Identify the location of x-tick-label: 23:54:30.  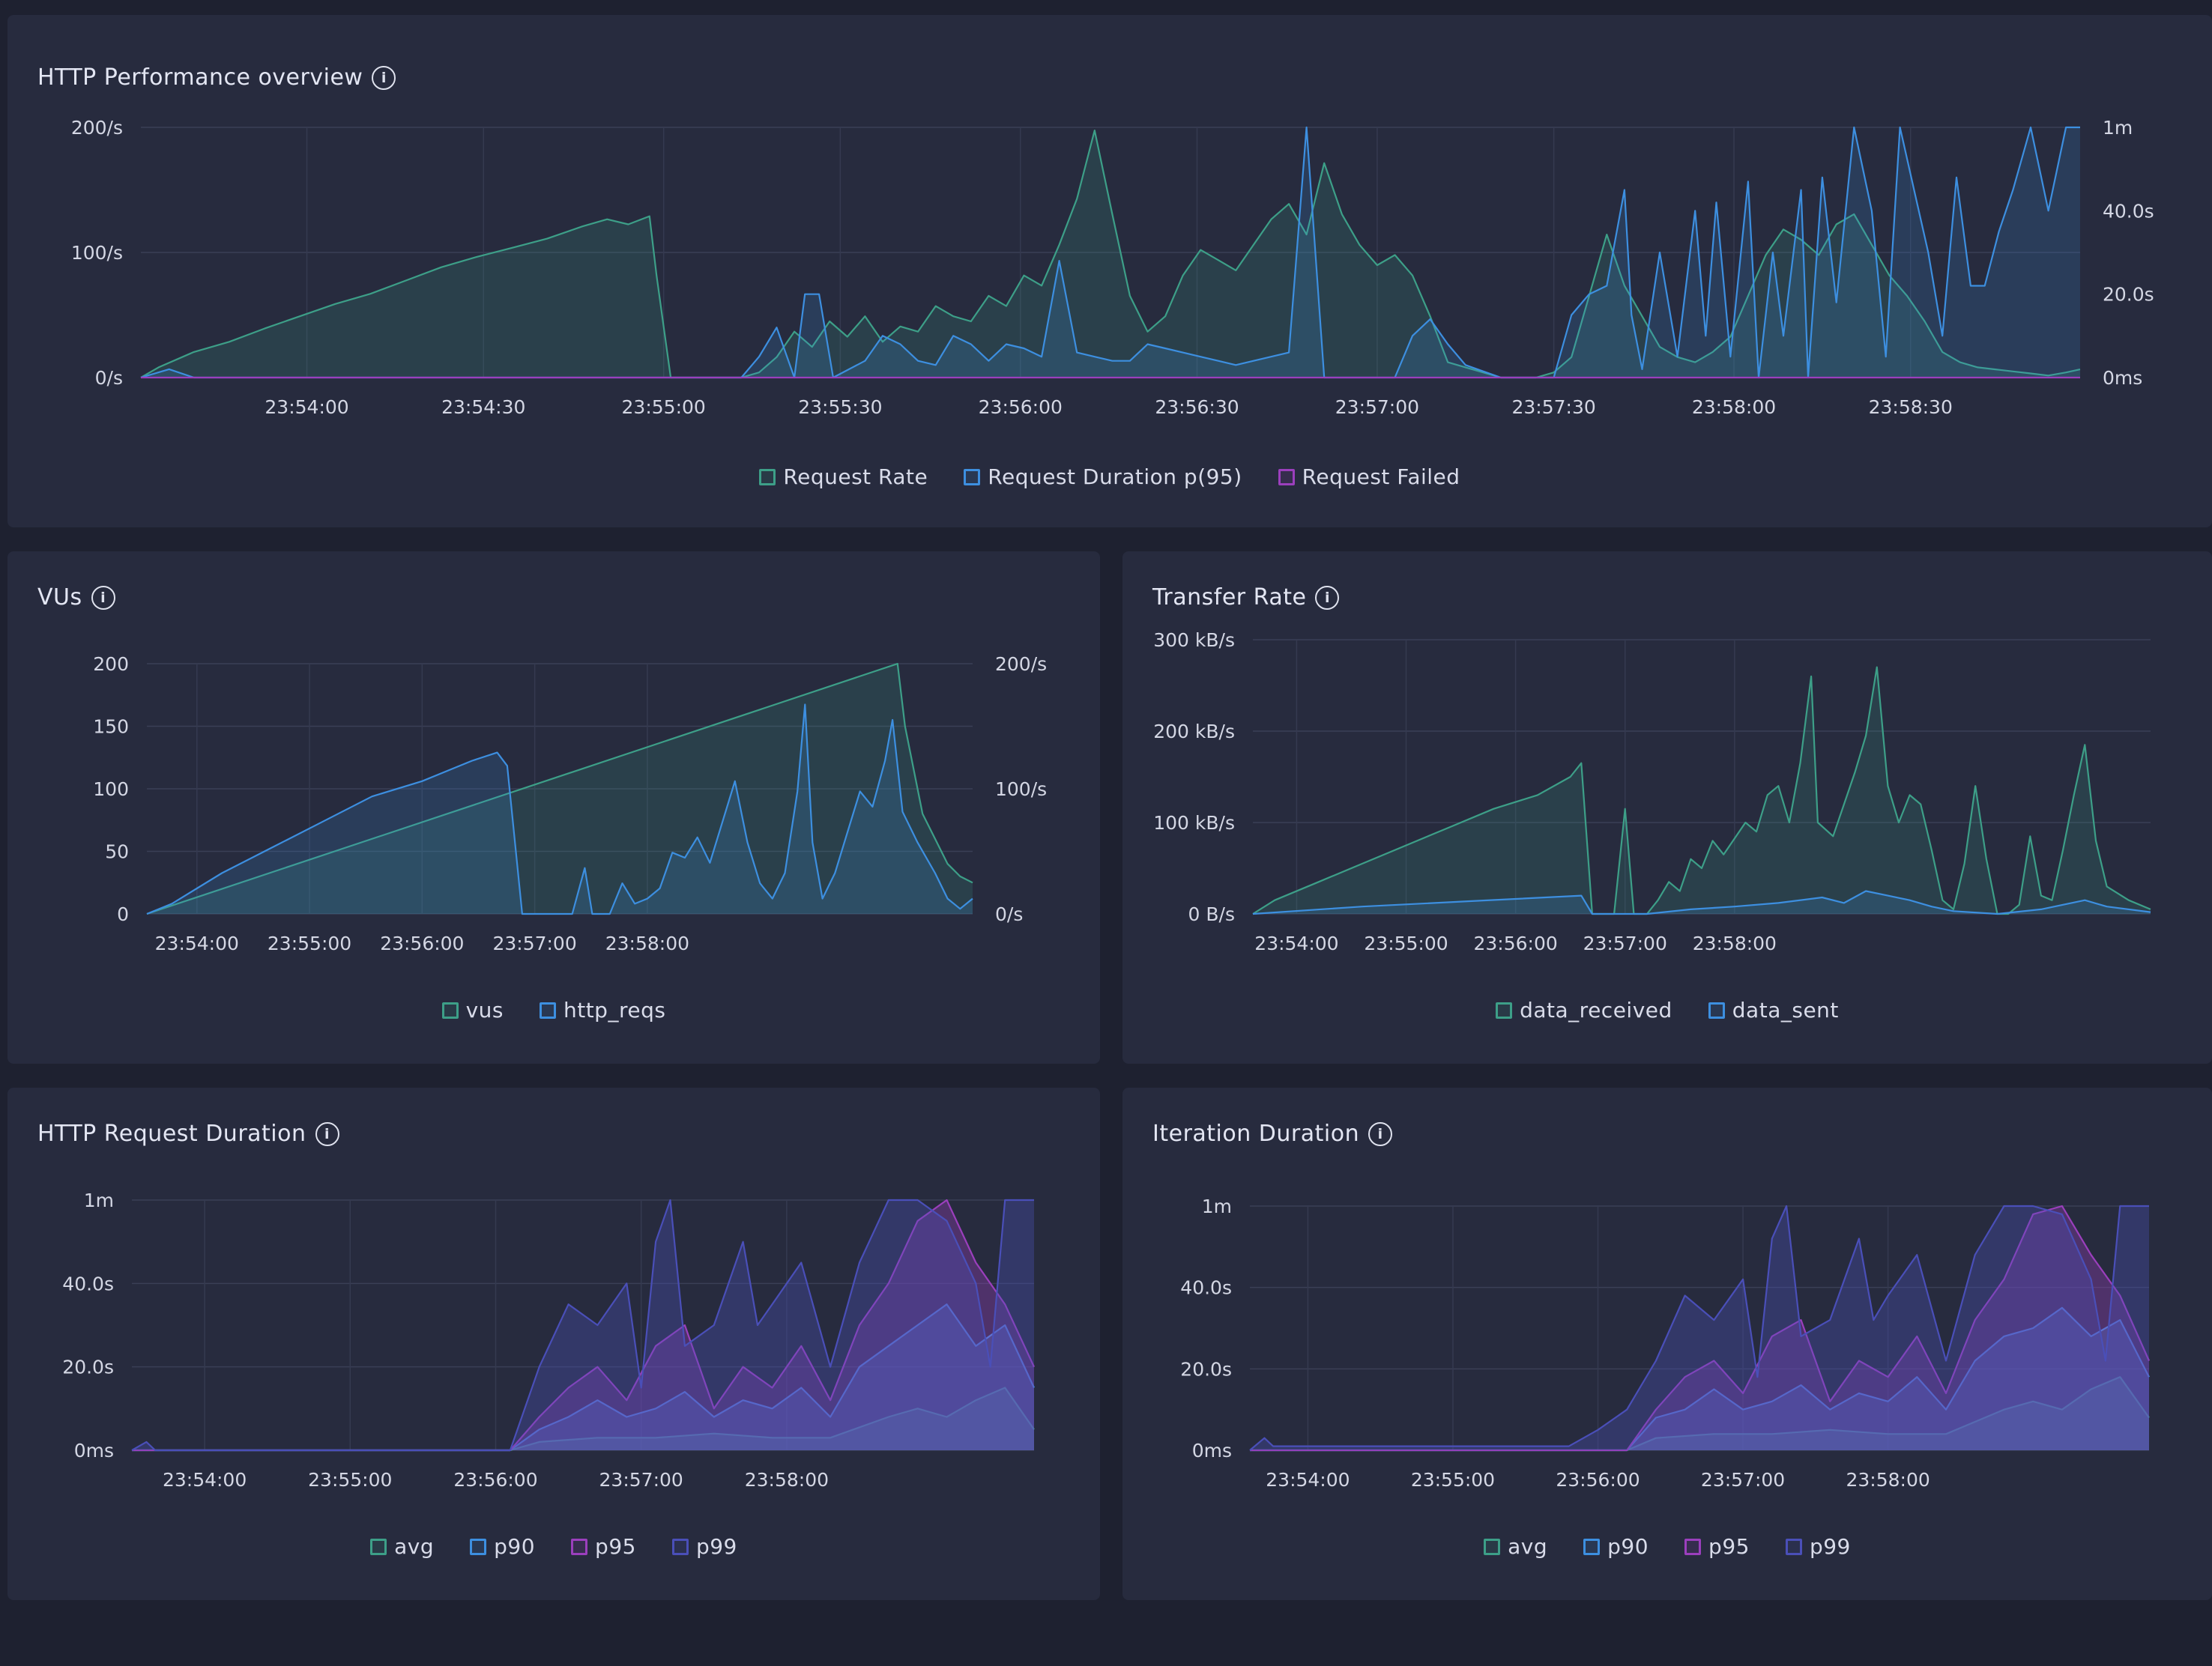
(483, 407).